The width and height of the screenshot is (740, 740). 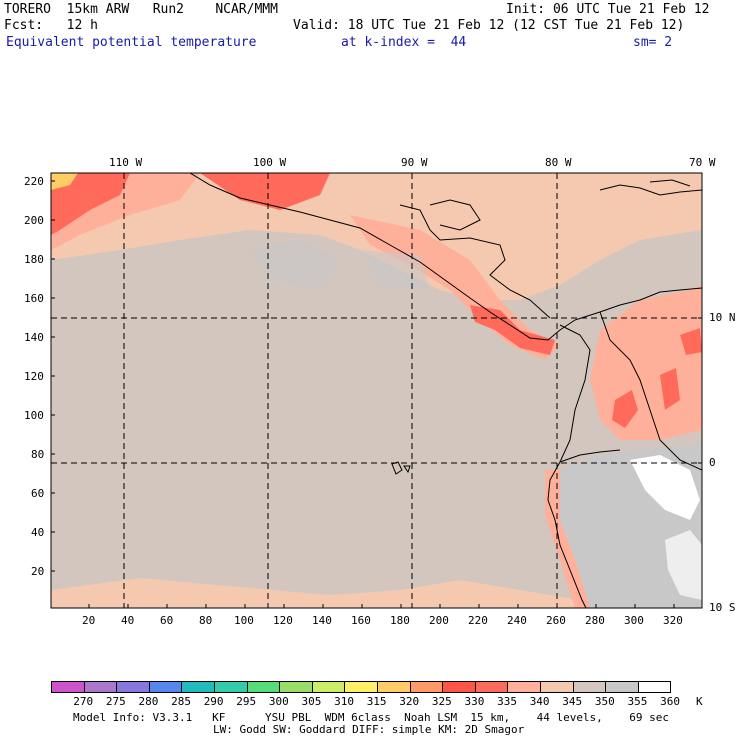 I want to click on border-ecuador, so click(x=590, y=456).